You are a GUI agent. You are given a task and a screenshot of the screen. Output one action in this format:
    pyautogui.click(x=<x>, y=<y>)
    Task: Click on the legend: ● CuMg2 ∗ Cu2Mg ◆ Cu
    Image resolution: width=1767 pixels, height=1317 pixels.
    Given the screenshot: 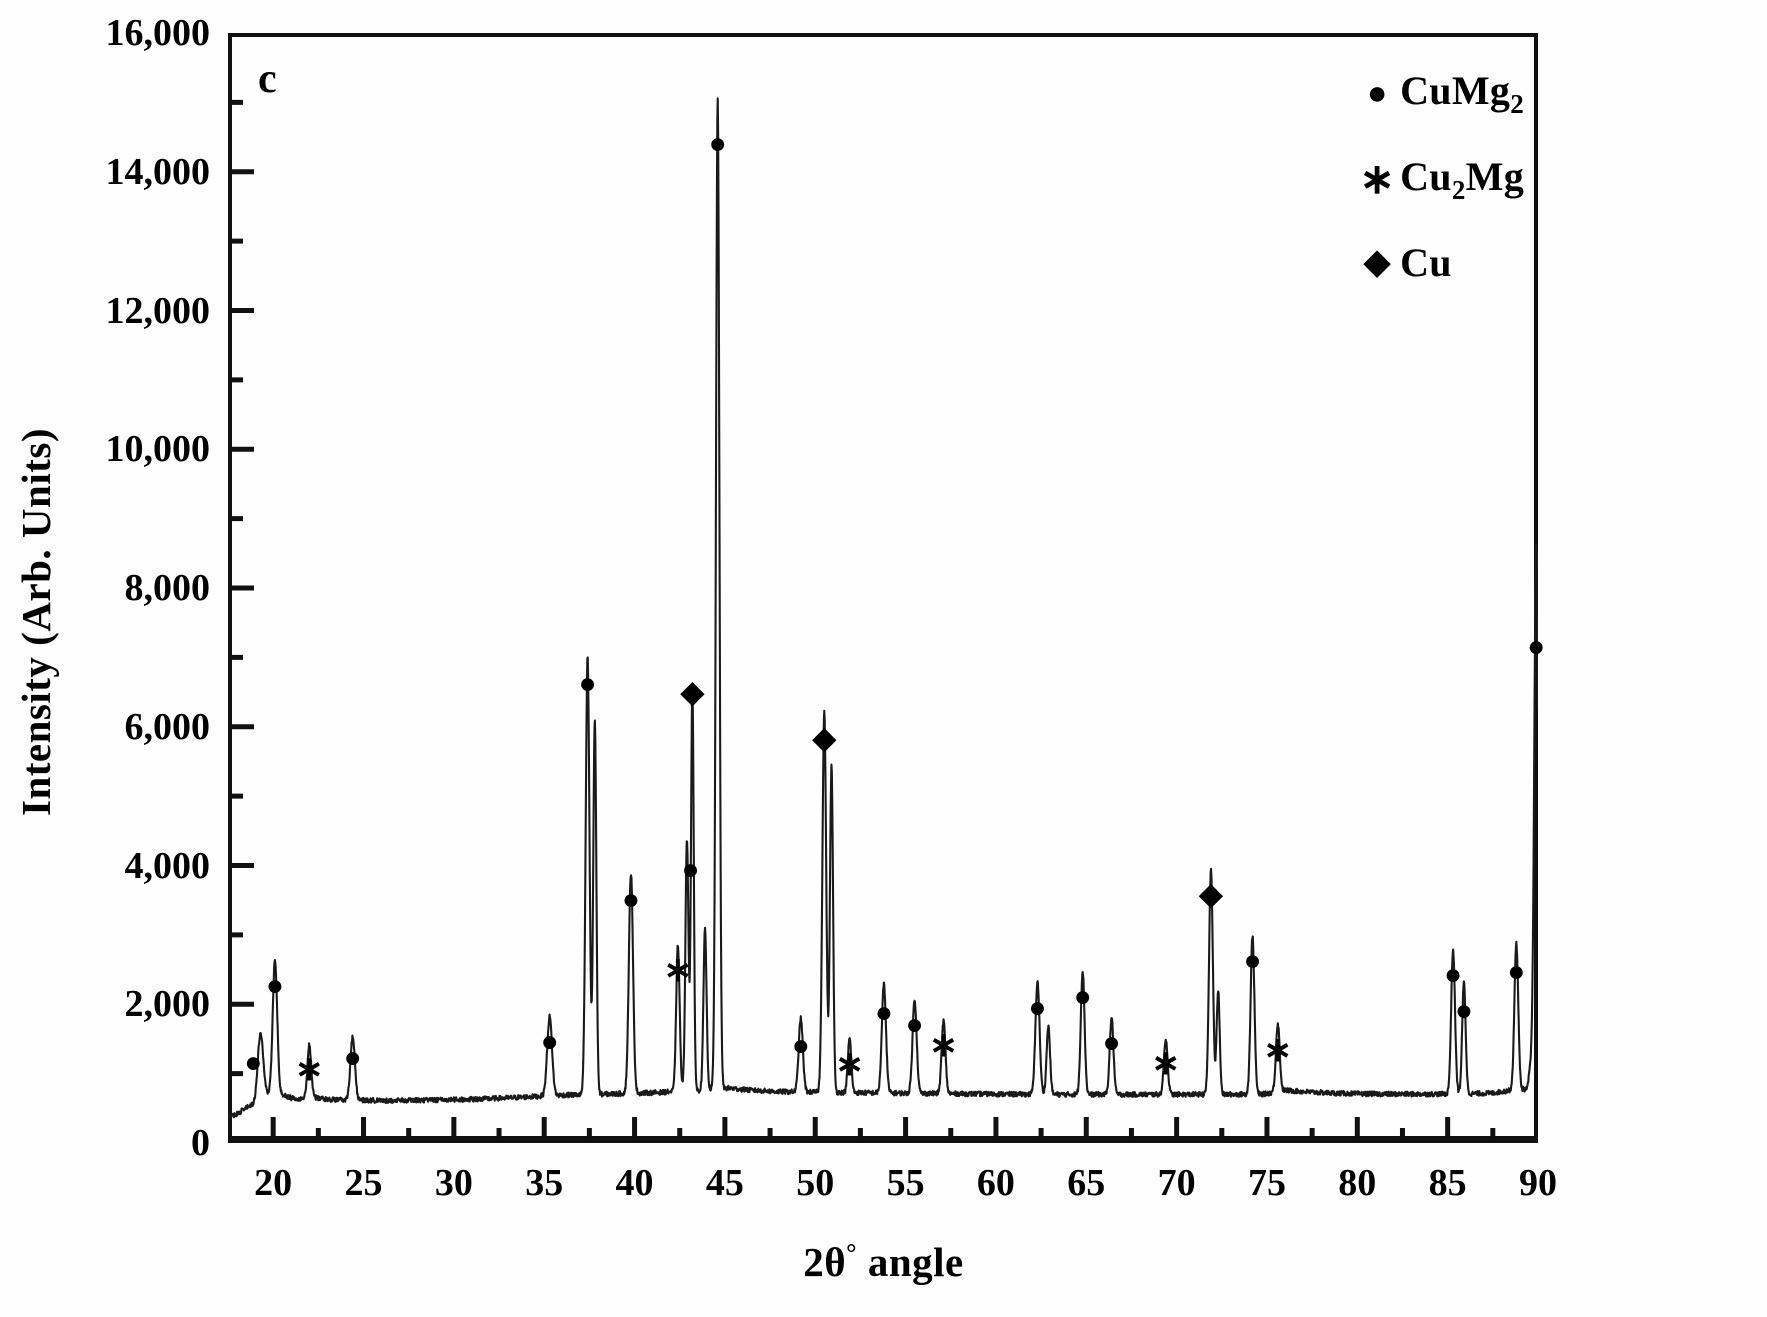 What is the action you would take?
    pyautogui.click(x=1439, y=193)
    